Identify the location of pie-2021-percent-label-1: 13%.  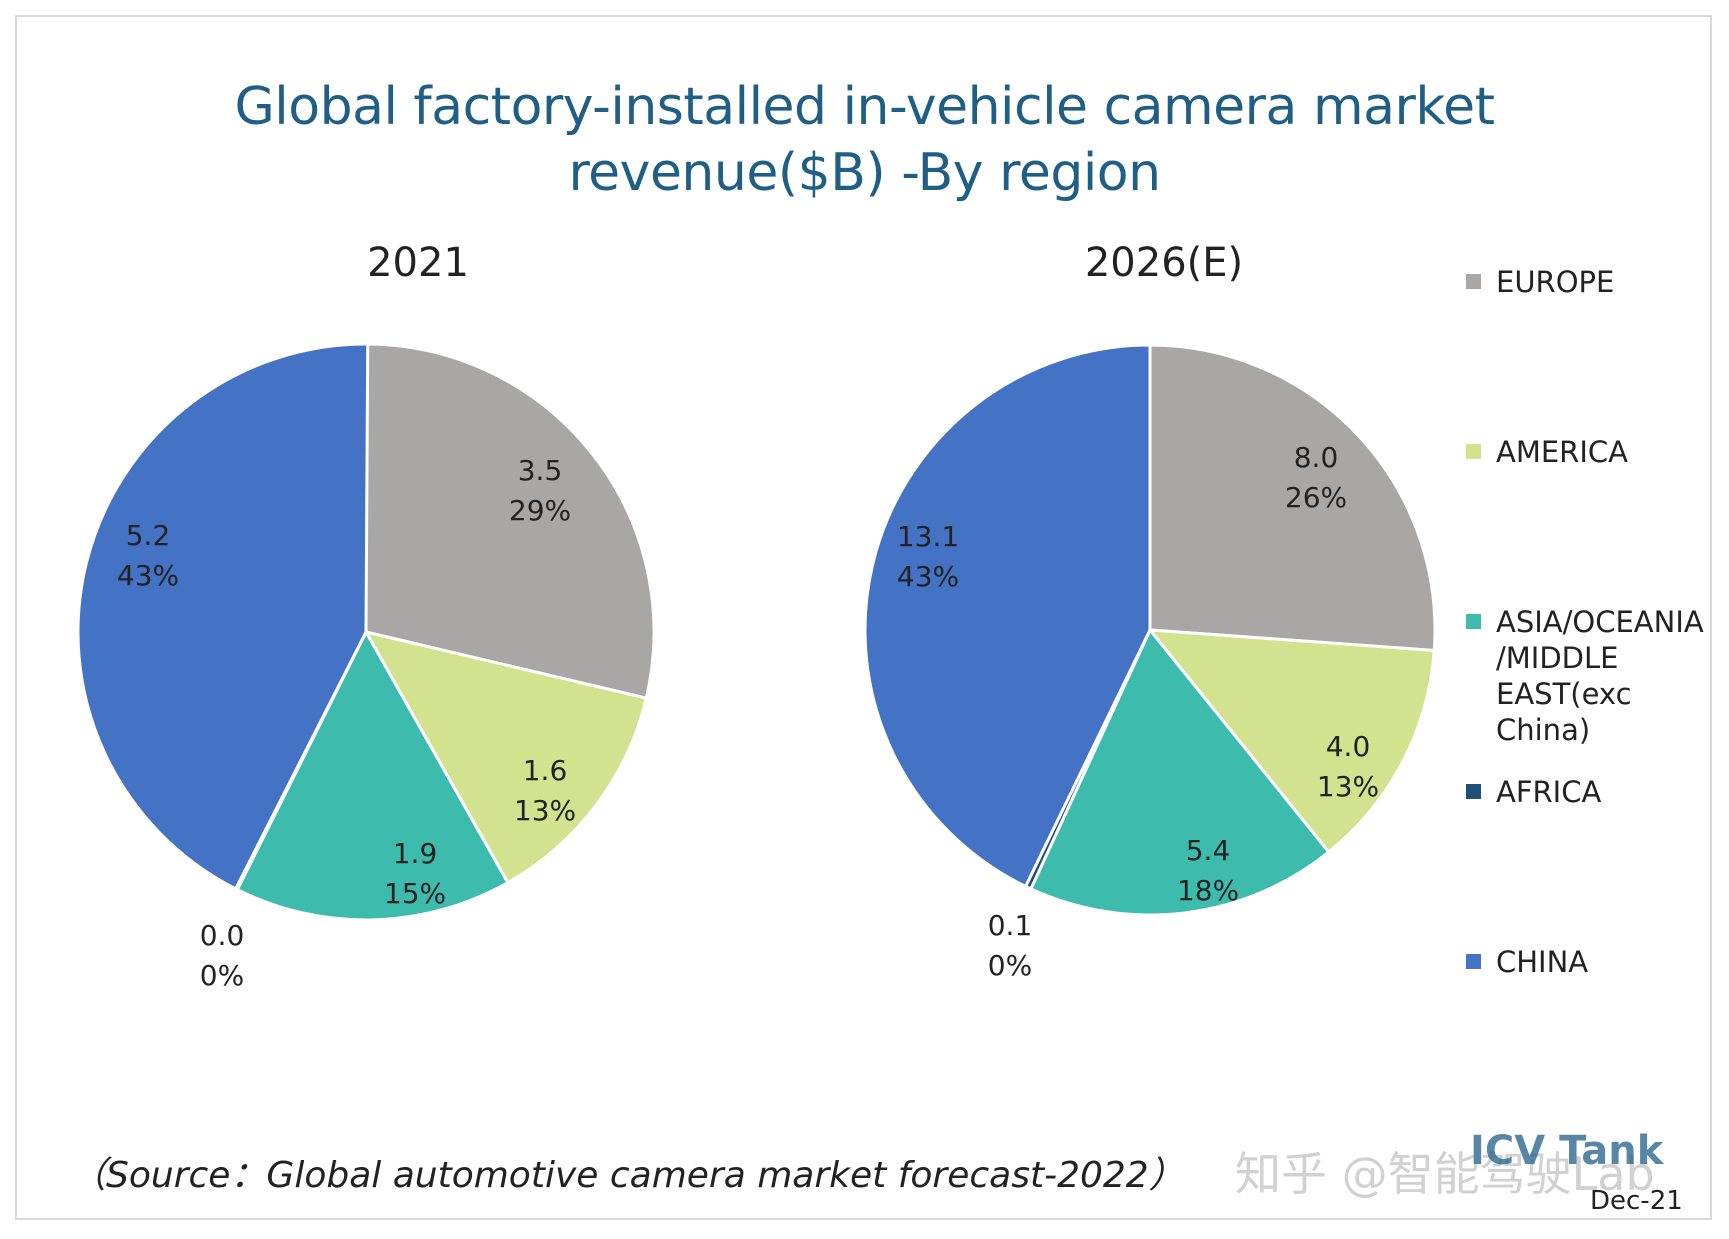
(545, 810).